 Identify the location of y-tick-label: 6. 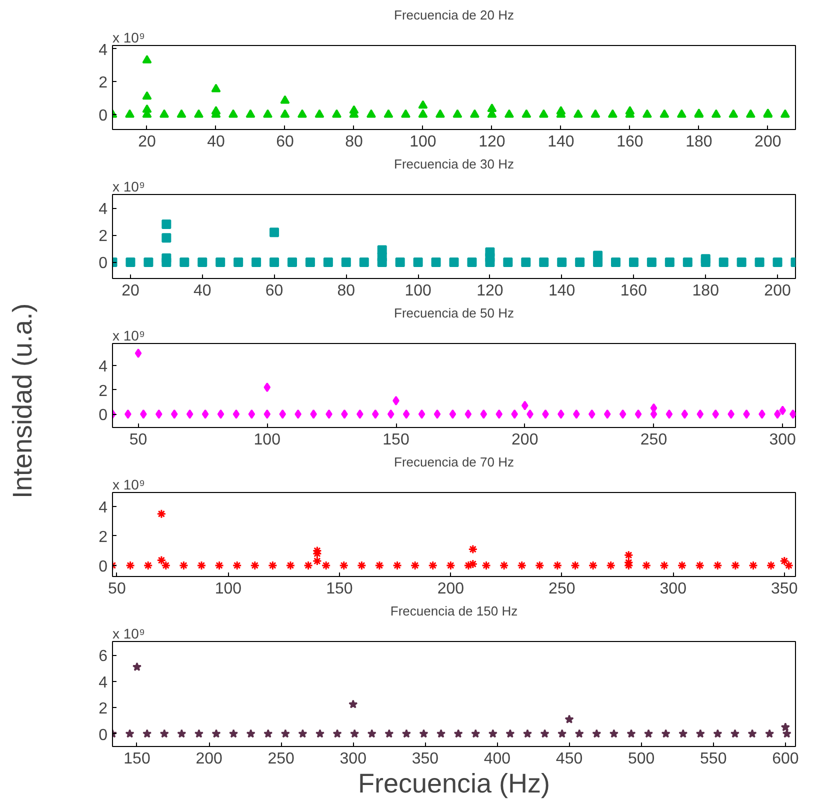
(103, 657).